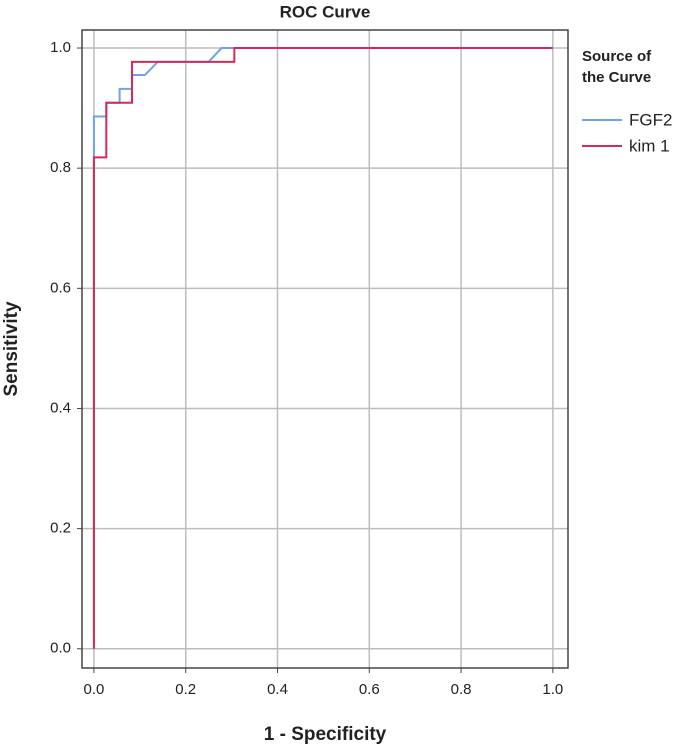 The image size is (685, 749). What do you see at coordinates (277, 689) in the screenshot?
I see `x-tick-label: 0.4` at bounding box center [277, 689].